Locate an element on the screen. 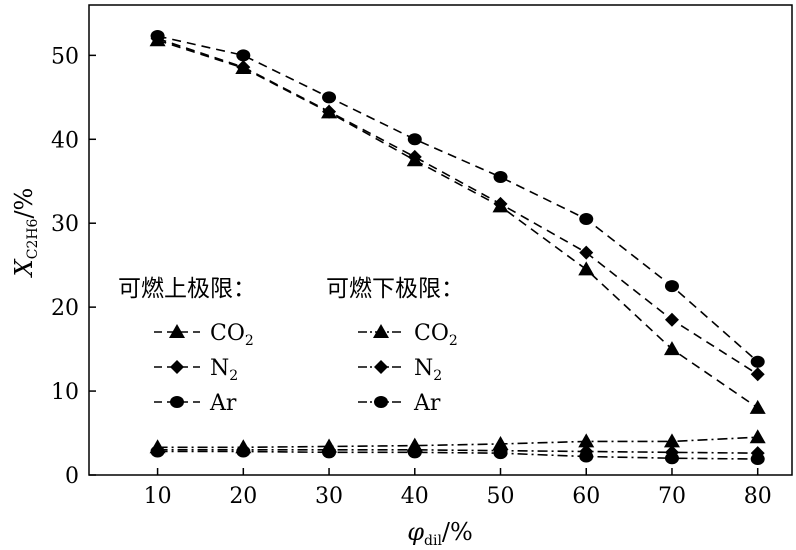  x-axis-label-sub: dil is located at coordinates (433, 541).